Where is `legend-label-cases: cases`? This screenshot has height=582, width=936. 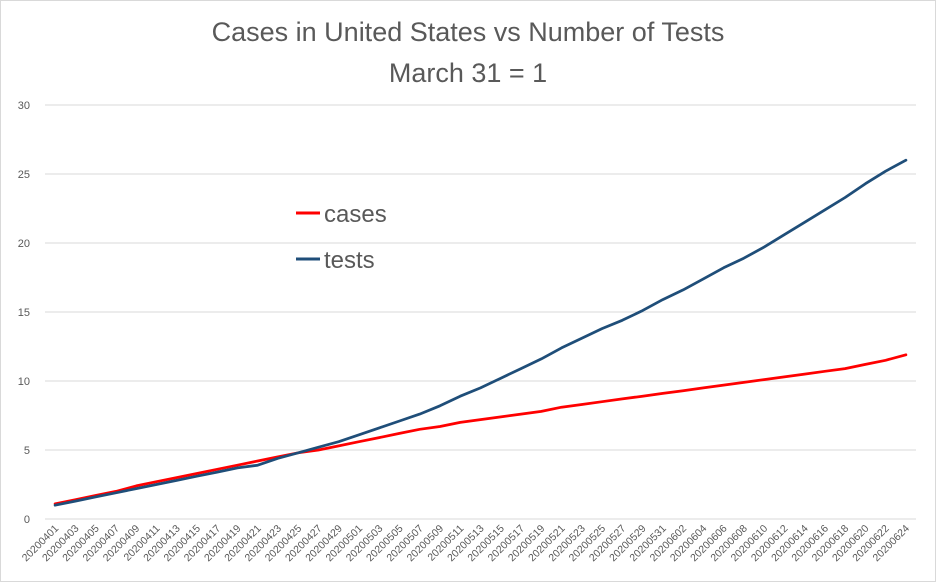
legend-label-cases: cases is located at coordinates (355, 214).